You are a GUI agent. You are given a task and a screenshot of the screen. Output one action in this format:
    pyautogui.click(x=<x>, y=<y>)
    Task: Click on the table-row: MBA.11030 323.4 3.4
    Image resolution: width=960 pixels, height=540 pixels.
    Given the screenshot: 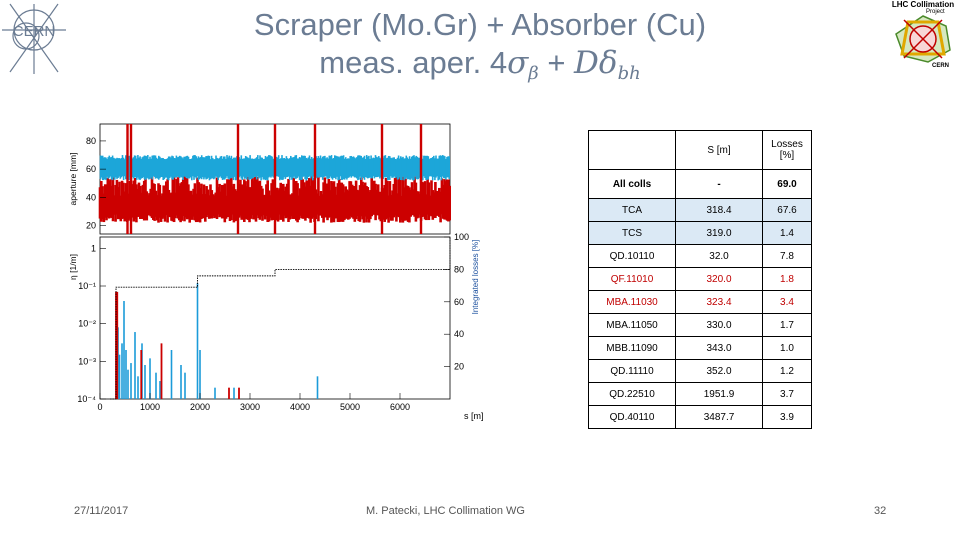 What is the action you would take?
    pyautogui.click(x=700, y=302)
    